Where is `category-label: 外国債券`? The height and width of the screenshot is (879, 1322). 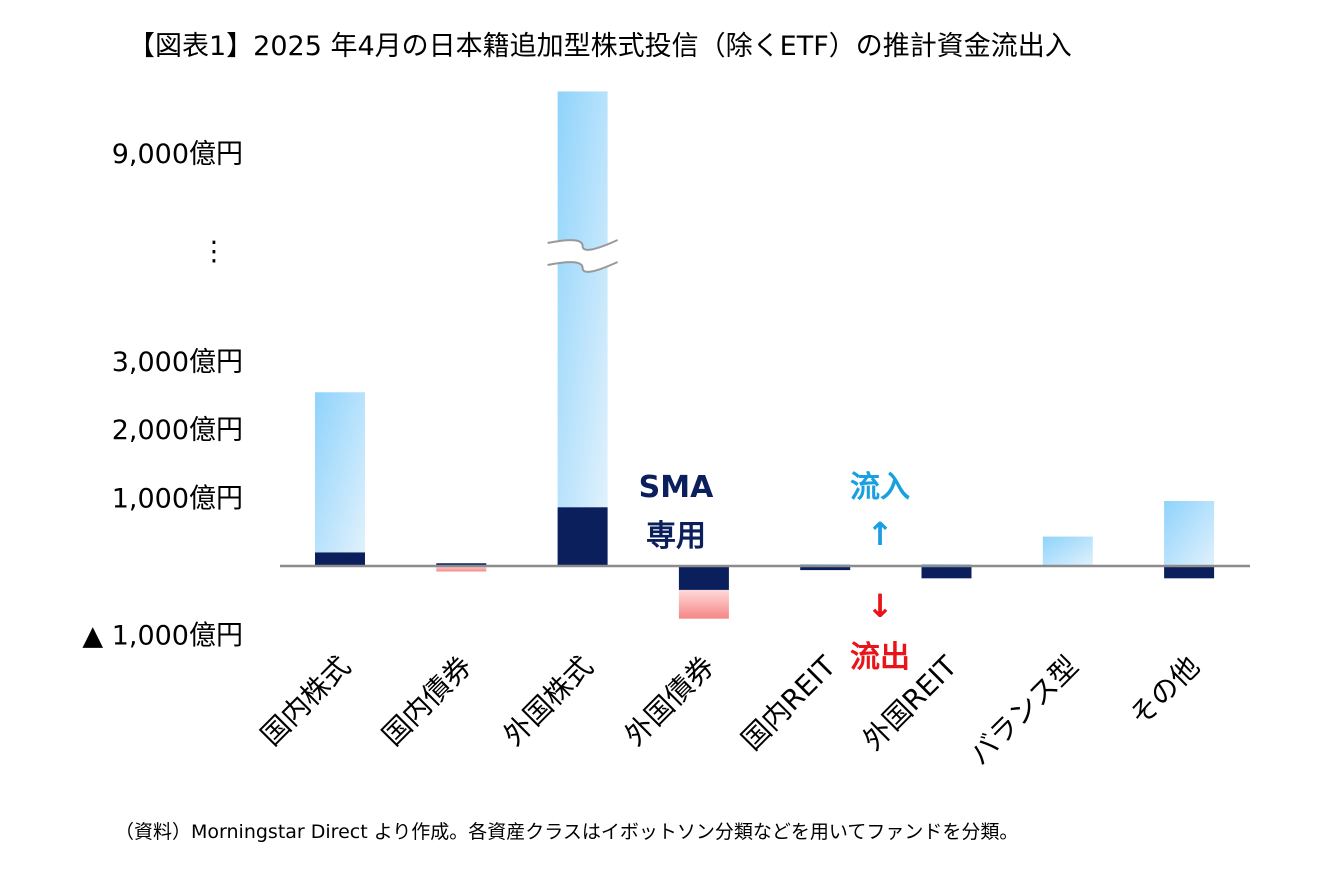
category-label: 外国債券 is located at coordinates (669, 701).